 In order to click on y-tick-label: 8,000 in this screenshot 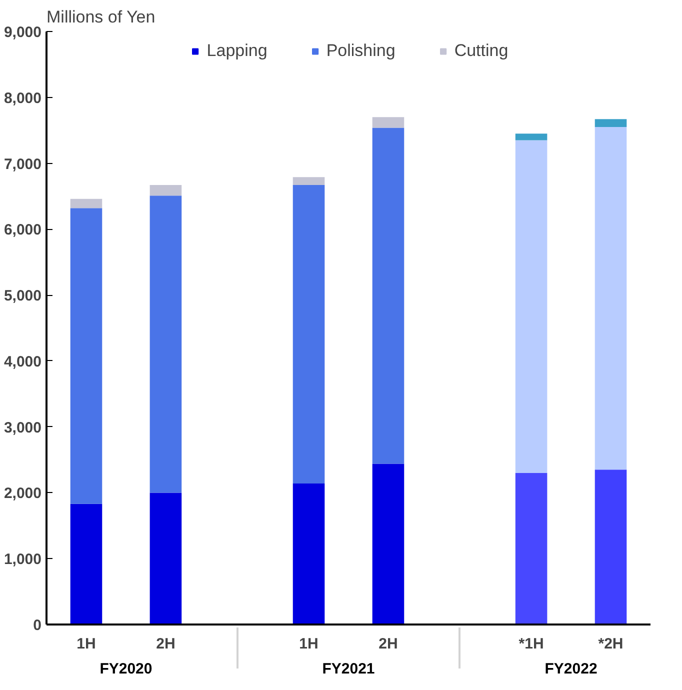, I will do `click(23, 98)`.